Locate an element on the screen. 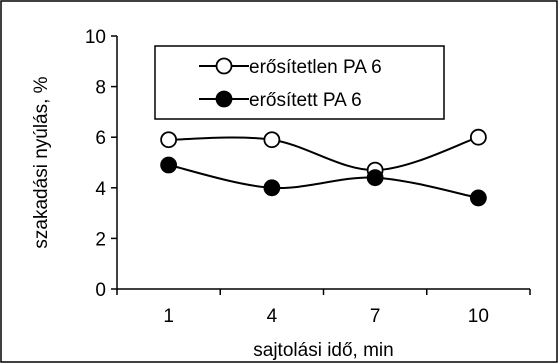  y-tick-label: 4 is located at coordinates (100, 189).